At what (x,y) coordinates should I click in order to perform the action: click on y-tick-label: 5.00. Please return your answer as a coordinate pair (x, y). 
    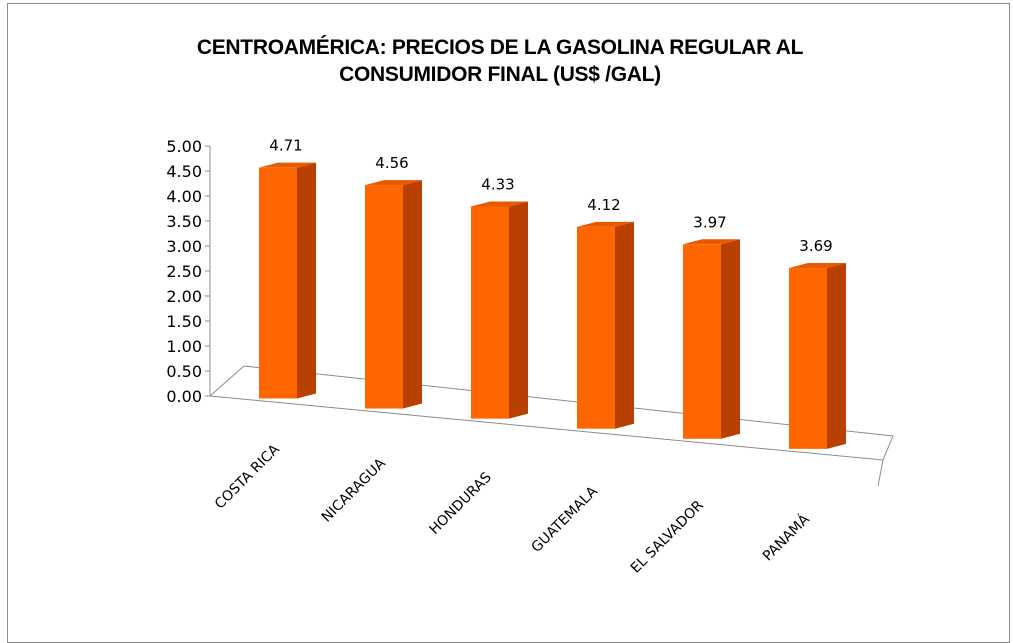
    Looking at the image, I should click on (184, 146).